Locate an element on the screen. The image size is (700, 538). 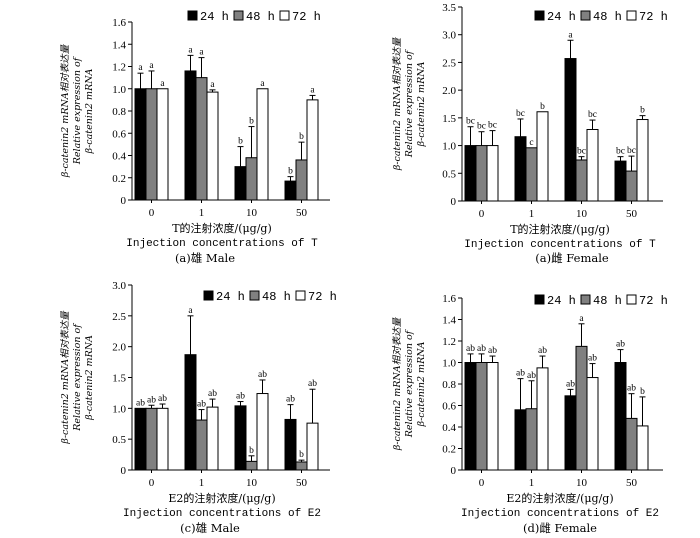
y-tick-label: 1.4 is located at coordinates (119, 45).